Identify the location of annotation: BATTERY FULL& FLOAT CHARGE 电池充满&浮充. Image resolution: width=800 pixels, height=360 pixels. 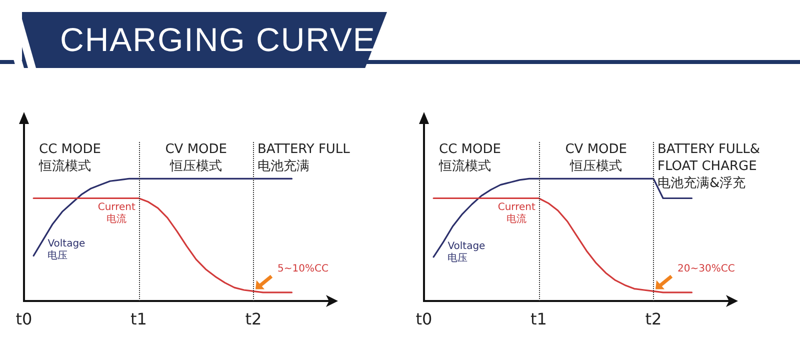
(709, 166).